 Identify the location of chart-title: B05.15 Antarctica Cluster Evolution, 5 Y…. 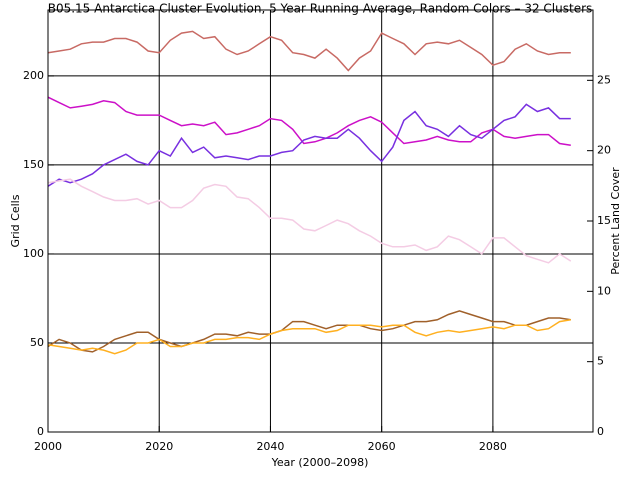
(320, 9).